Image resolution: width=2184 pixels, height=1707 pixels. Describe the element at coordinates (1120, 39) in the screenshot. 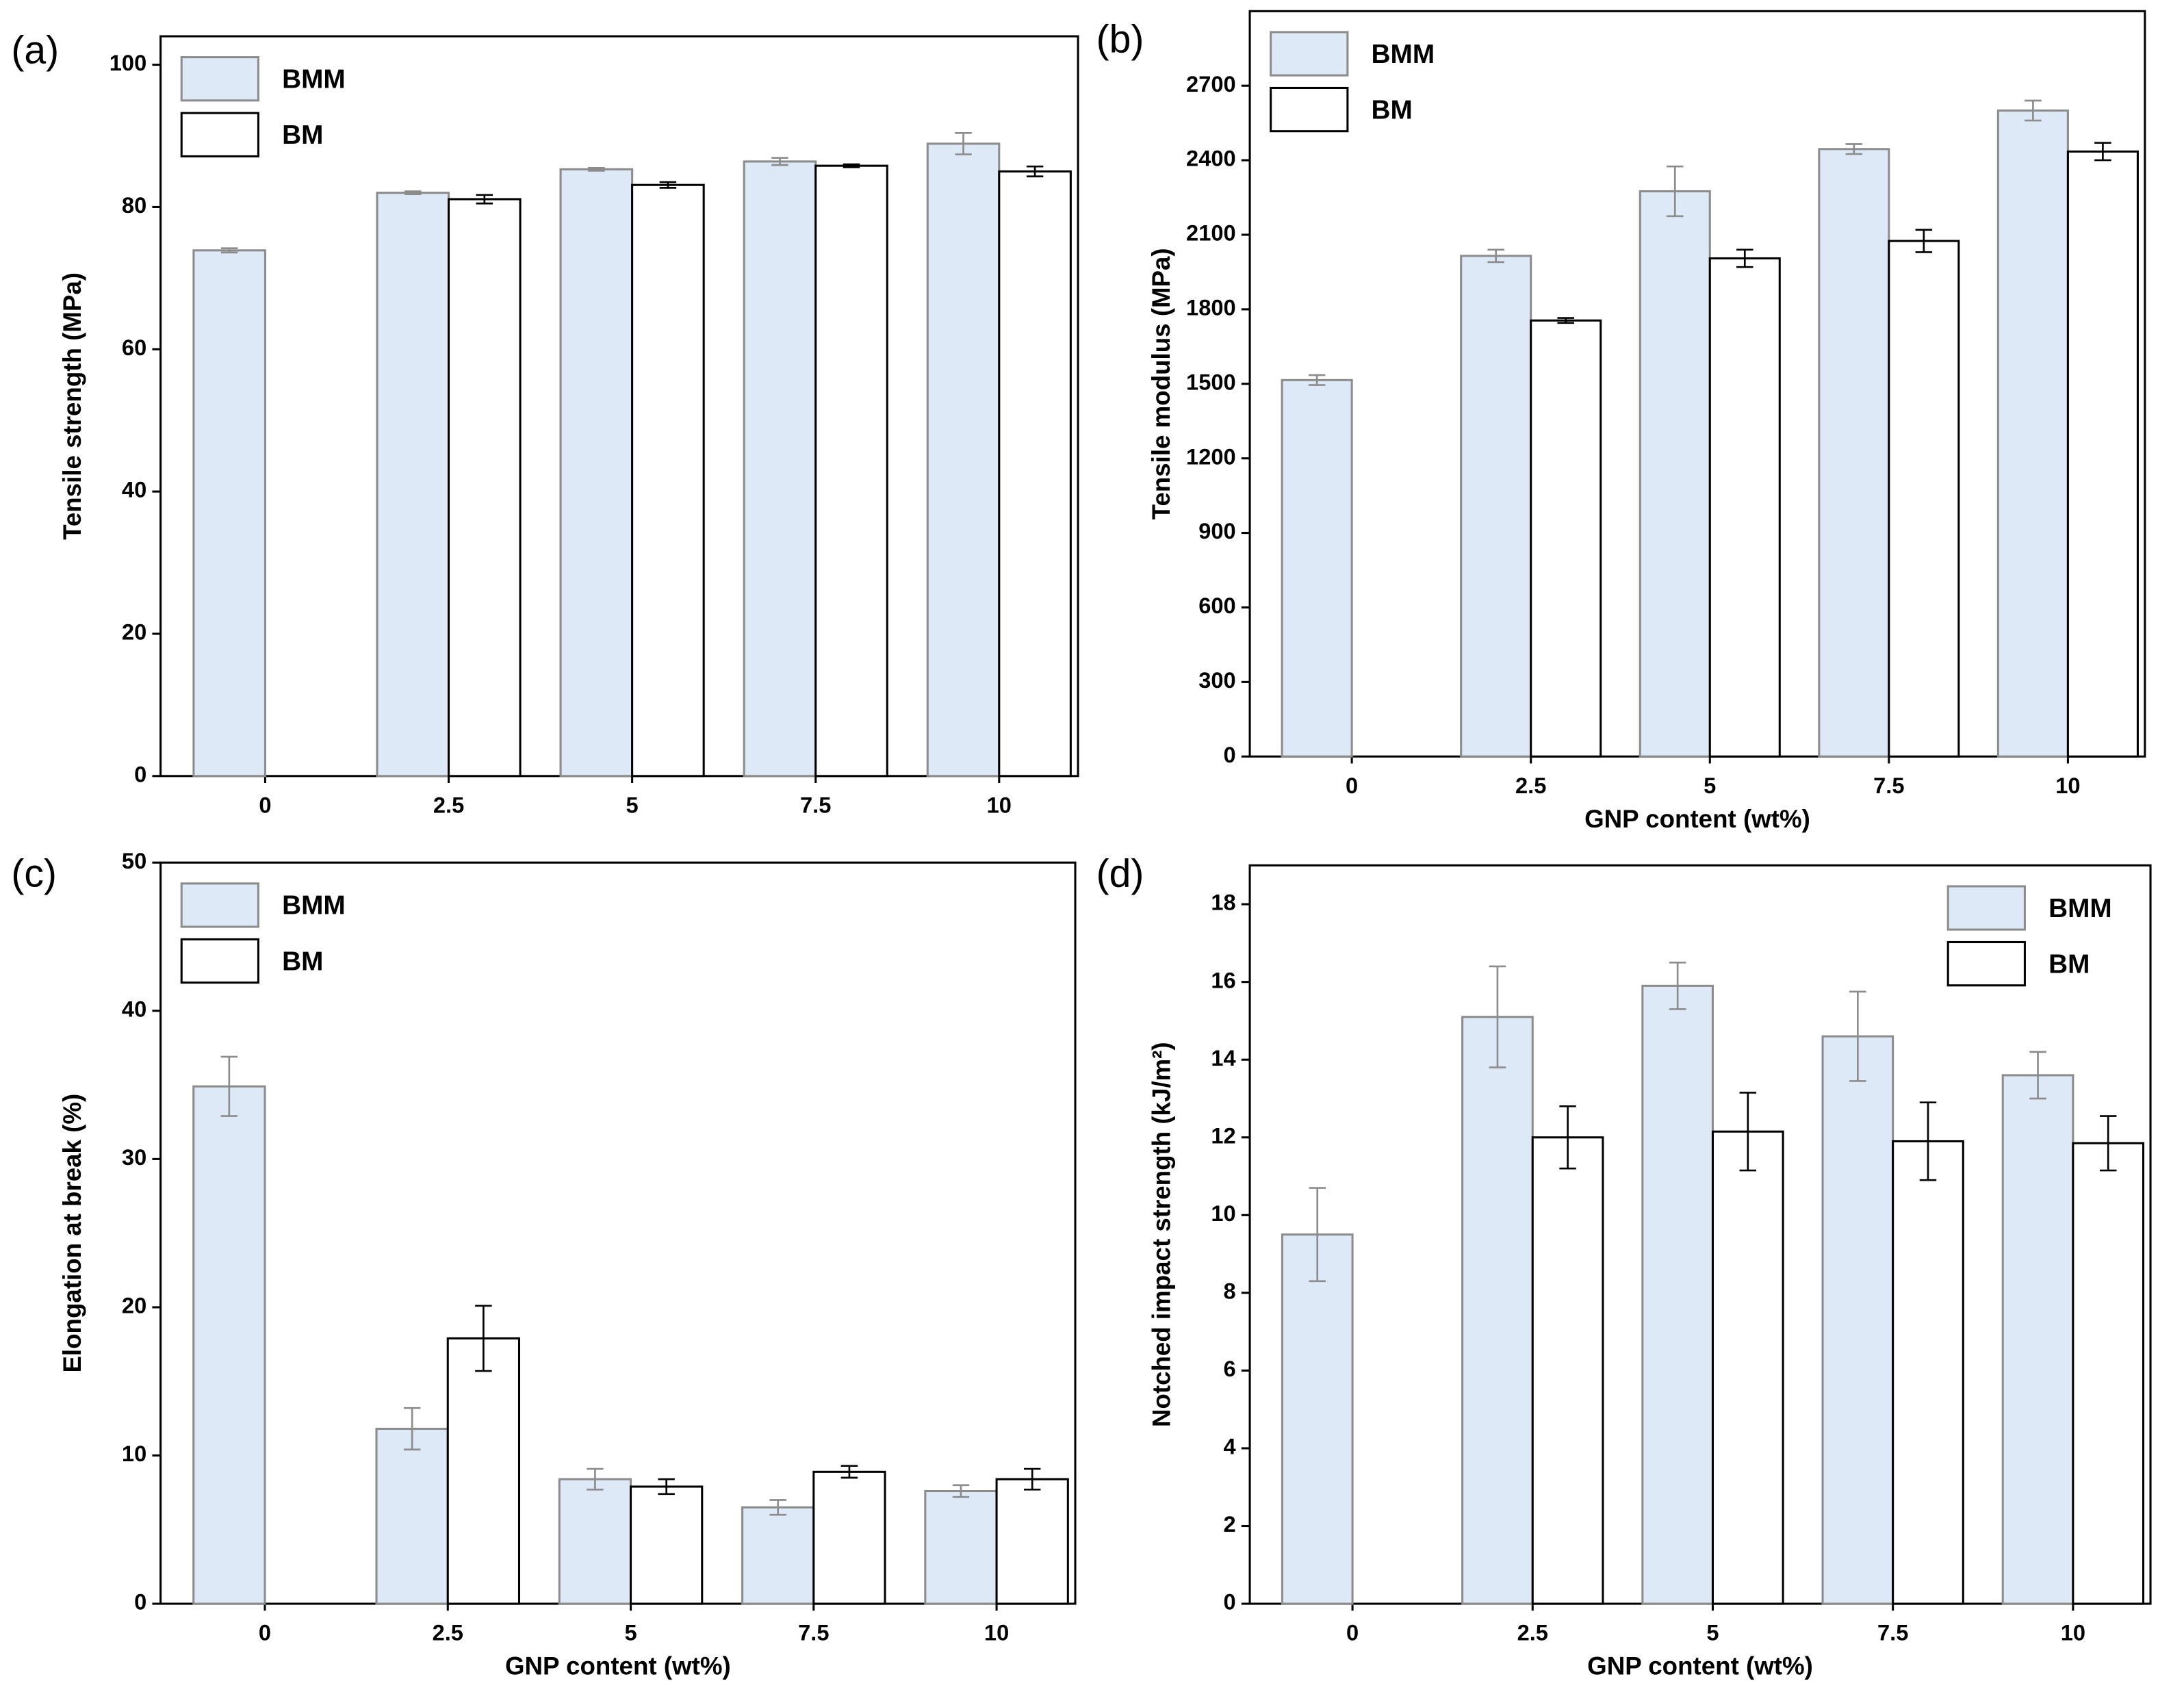

I see `panel-label: (b)` at that location.